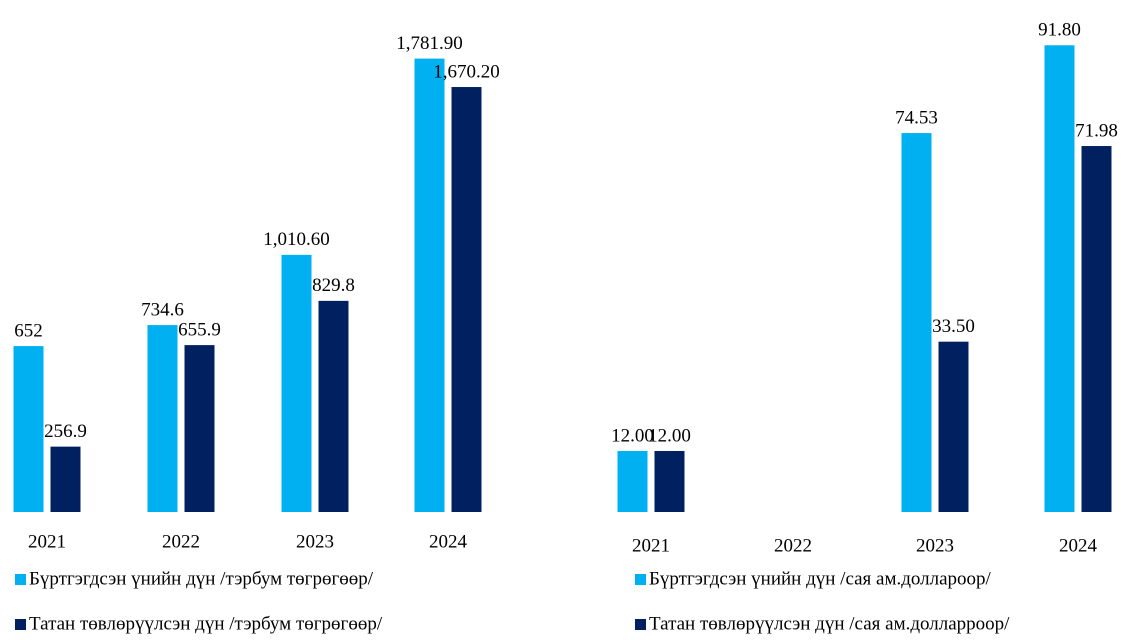 This screenshot has height=640, width=1127. I want to click on data-label: 1,010.60, so click(296, 239).